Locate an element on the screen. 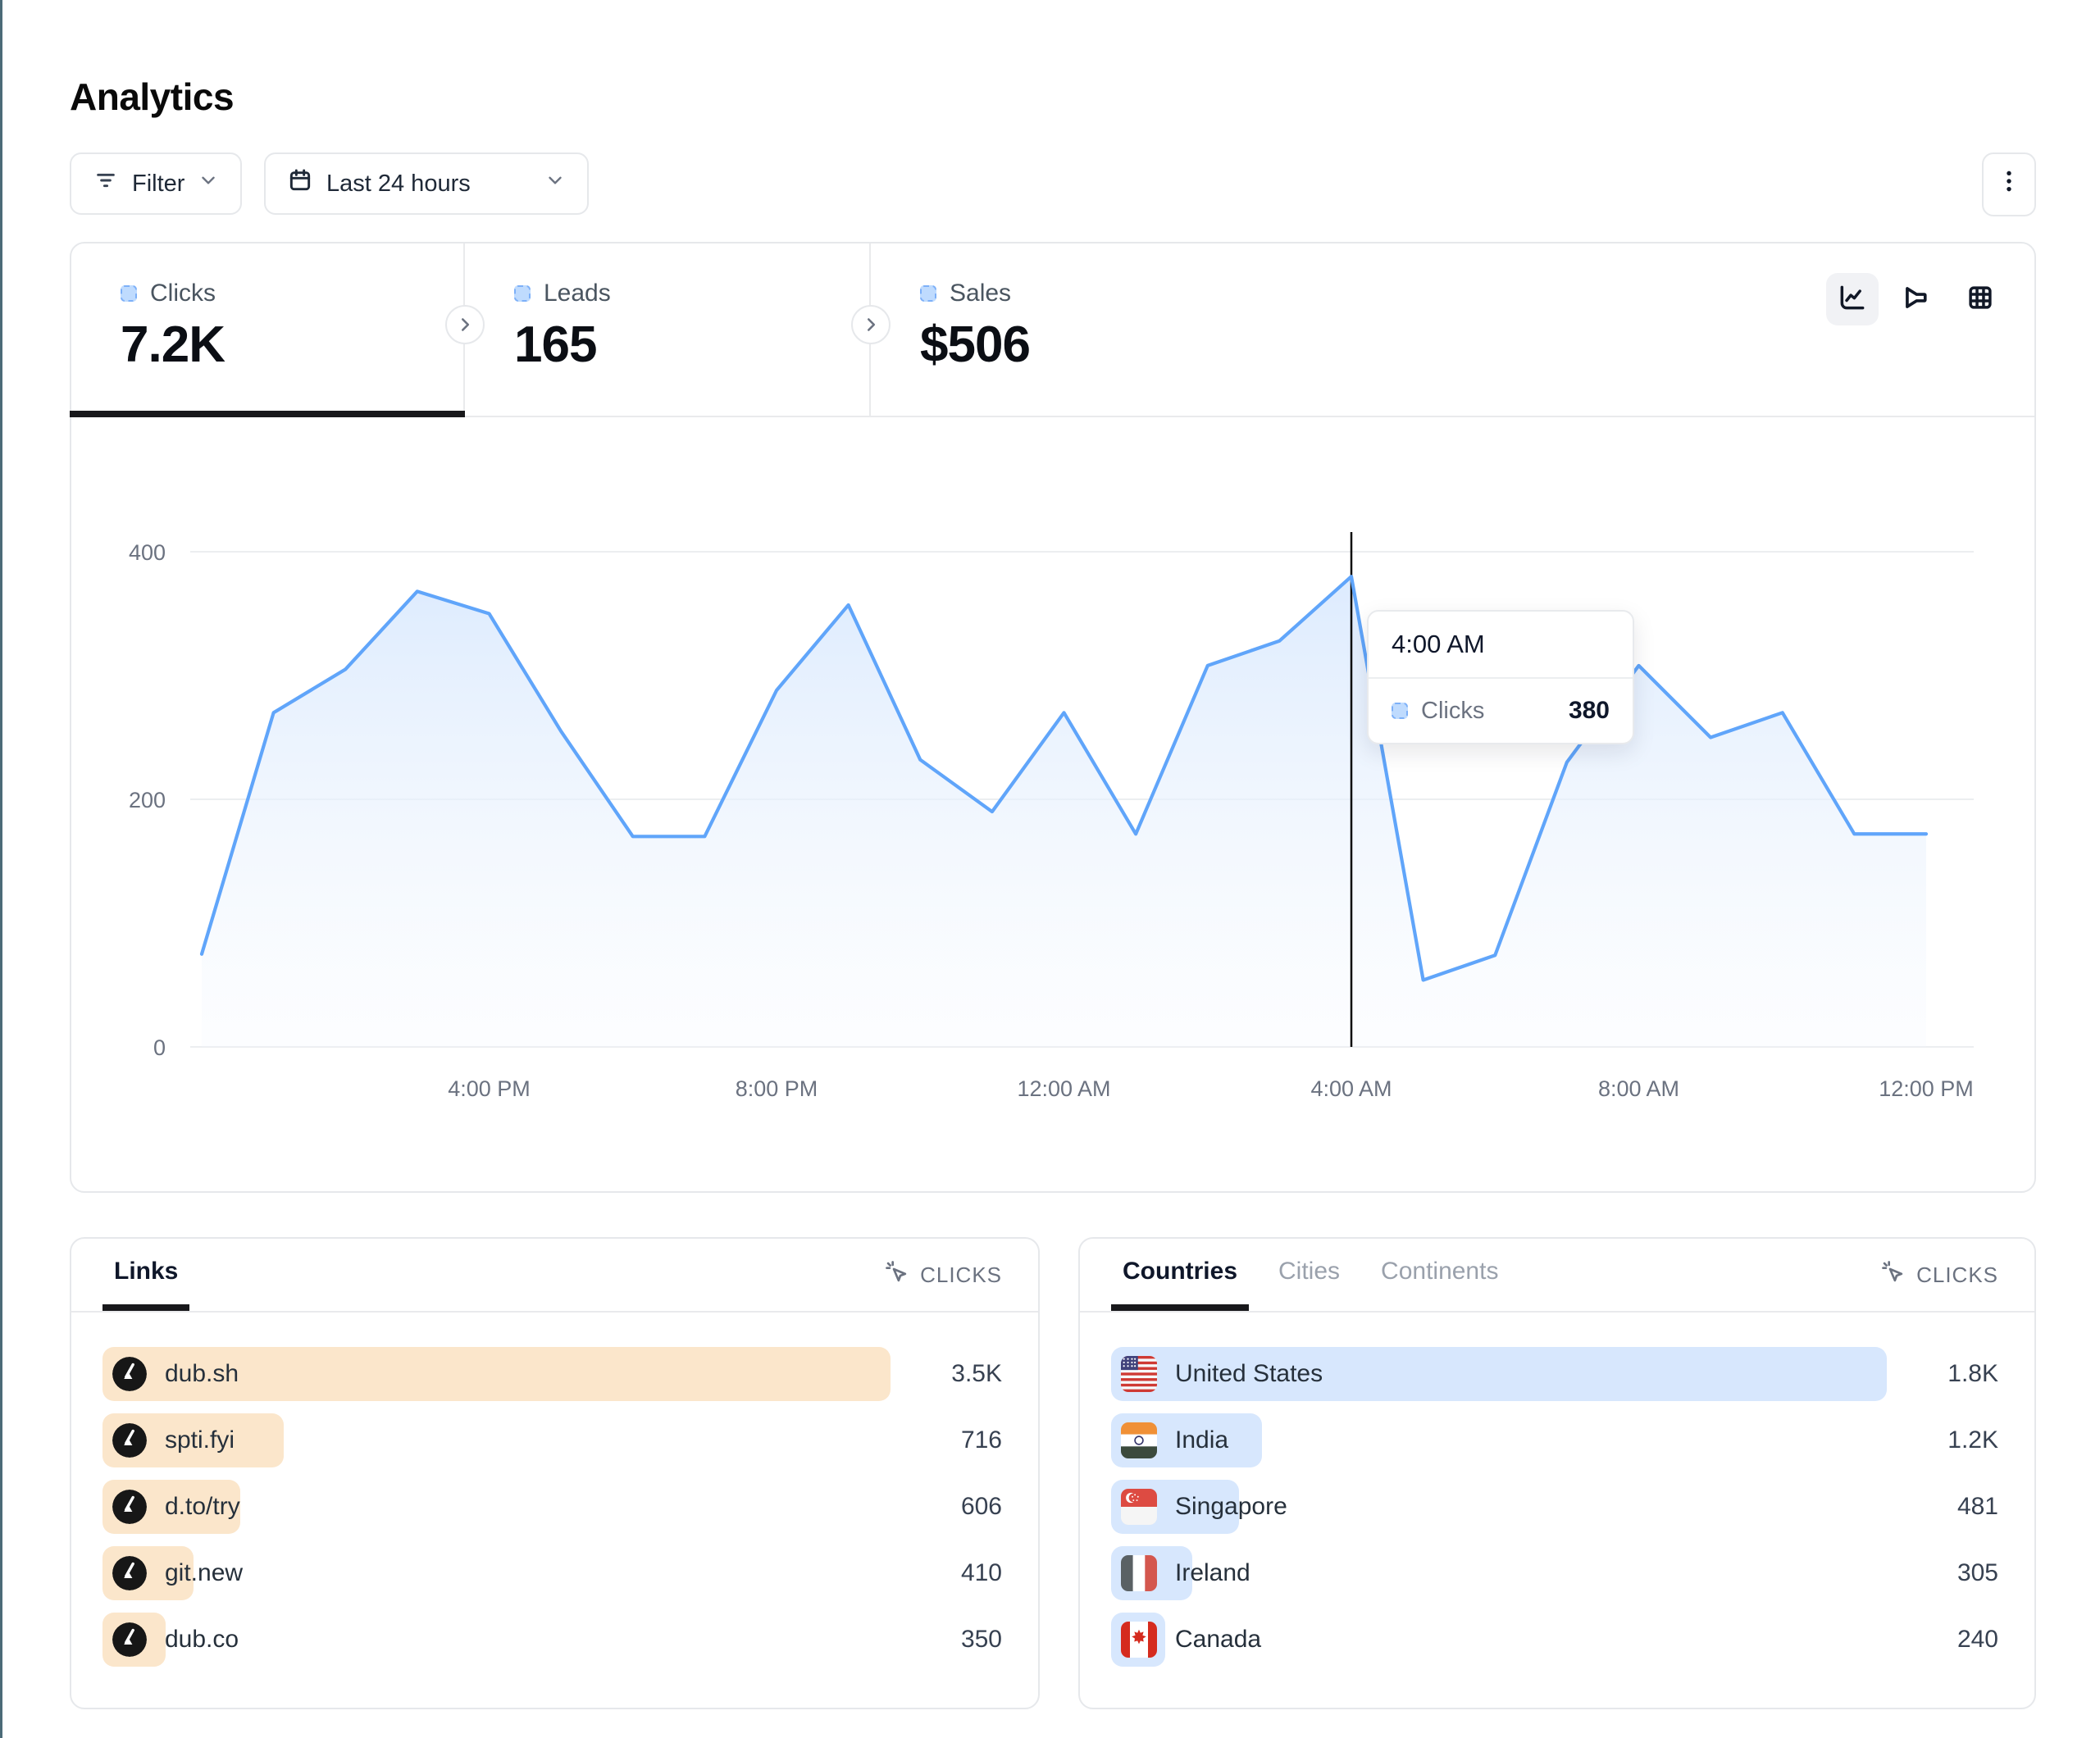 This screenshot has width=2100, height=1738. list-item: spti.fyi 716 is located at coordinates (552, 1440).